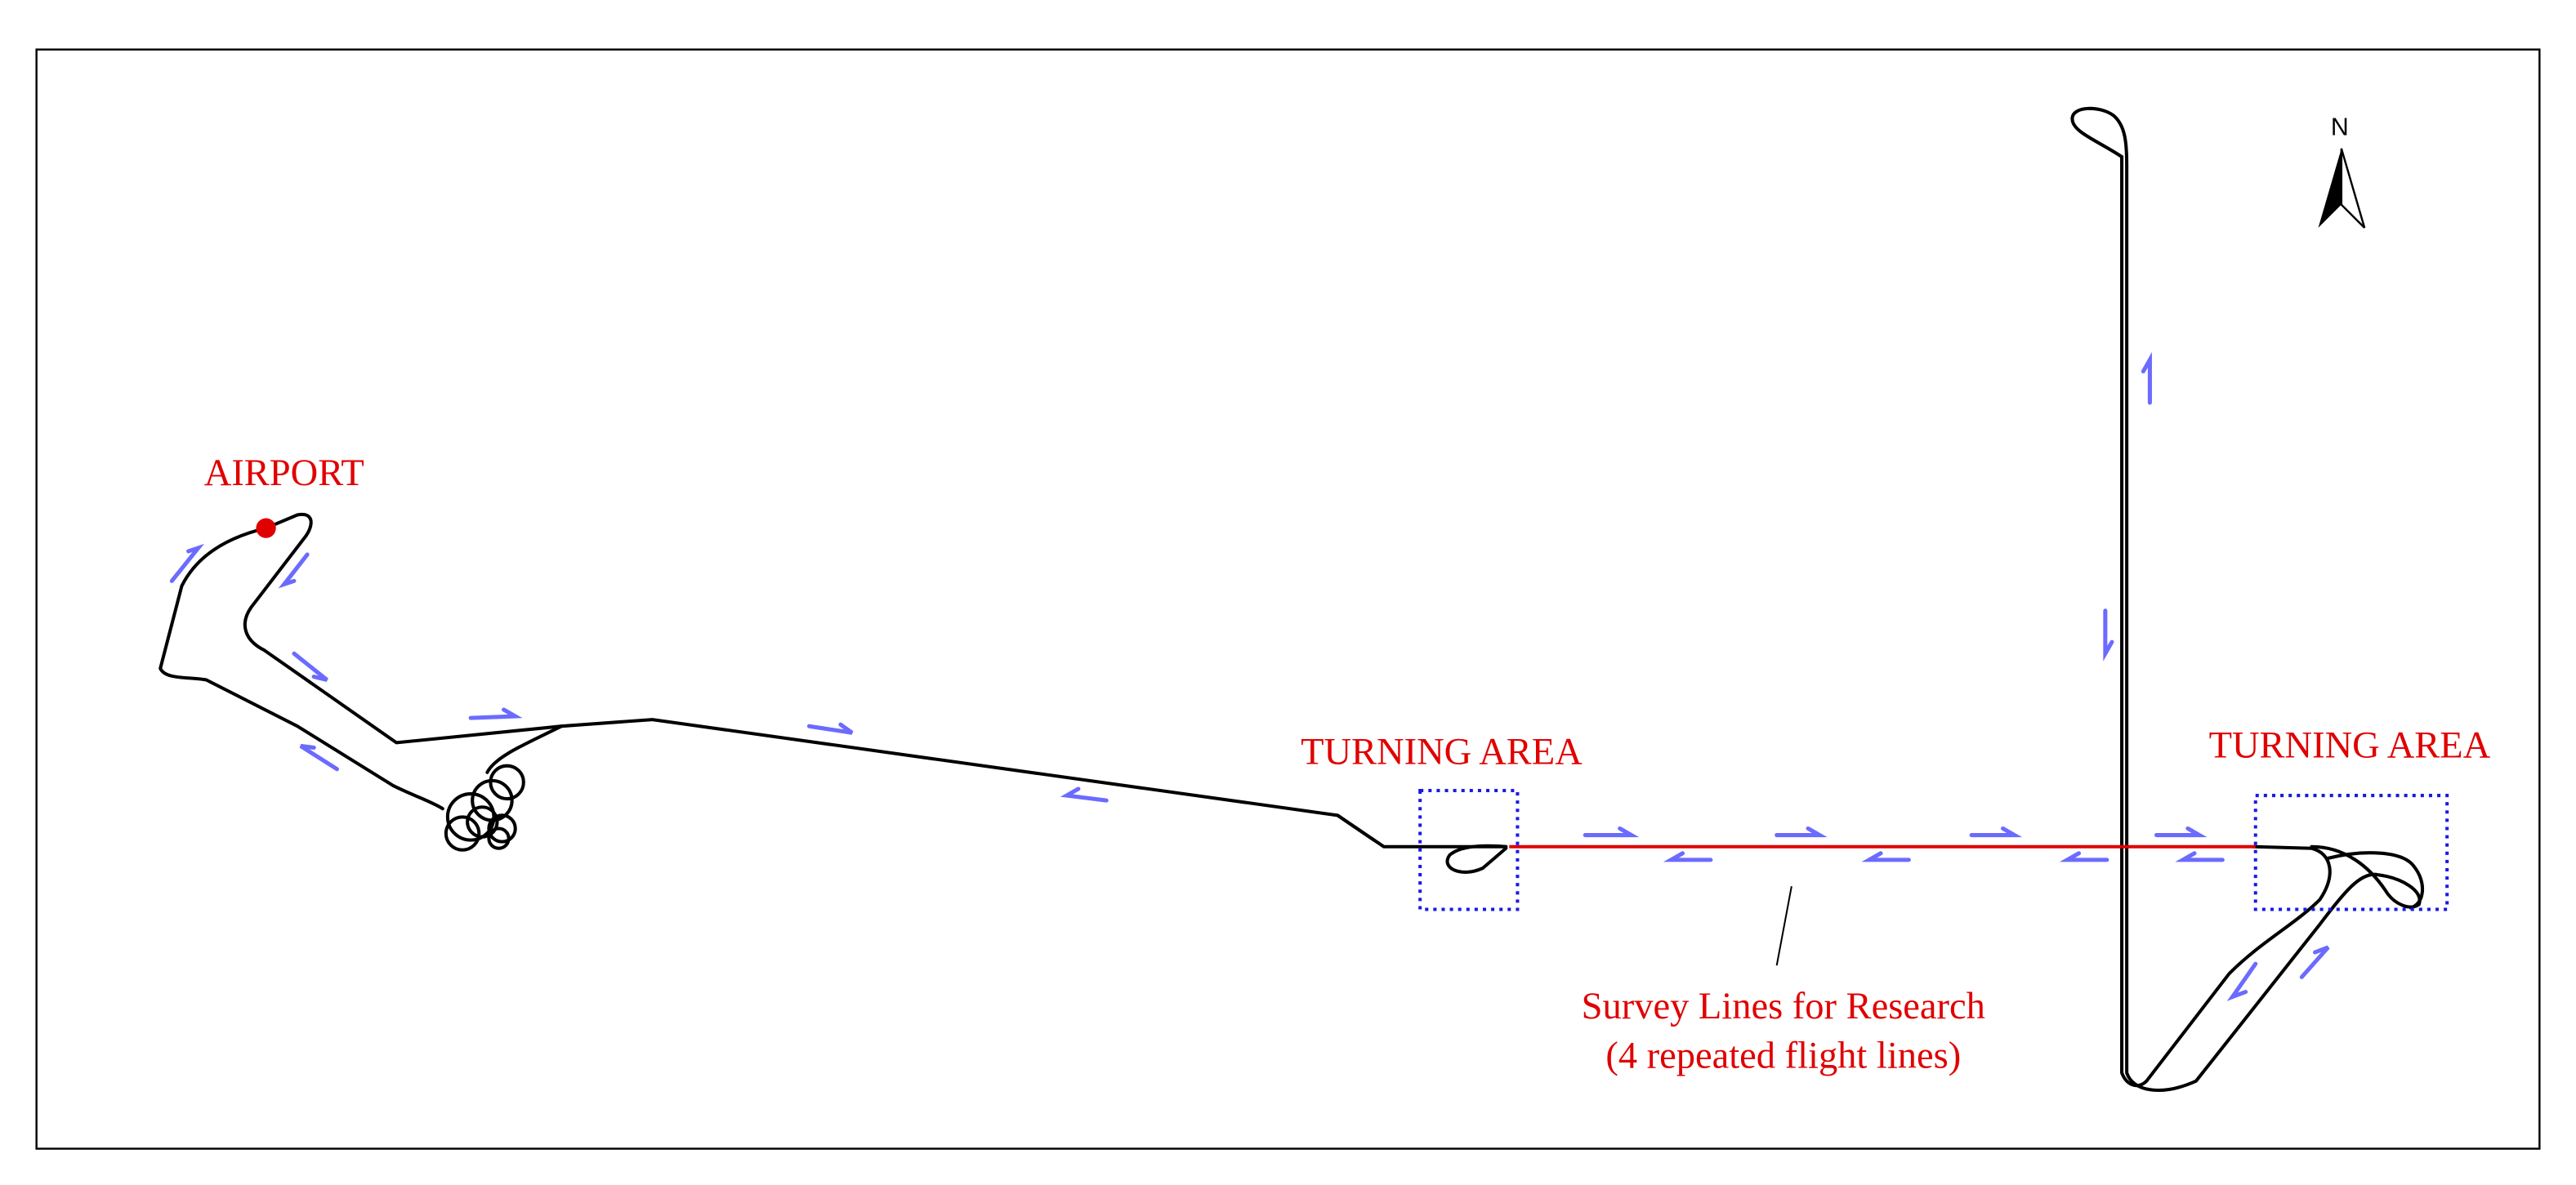  What do you see at coordinates (1784, 926) in the screenshot?
I see `leader-line` at bounding box center [1784, 926].